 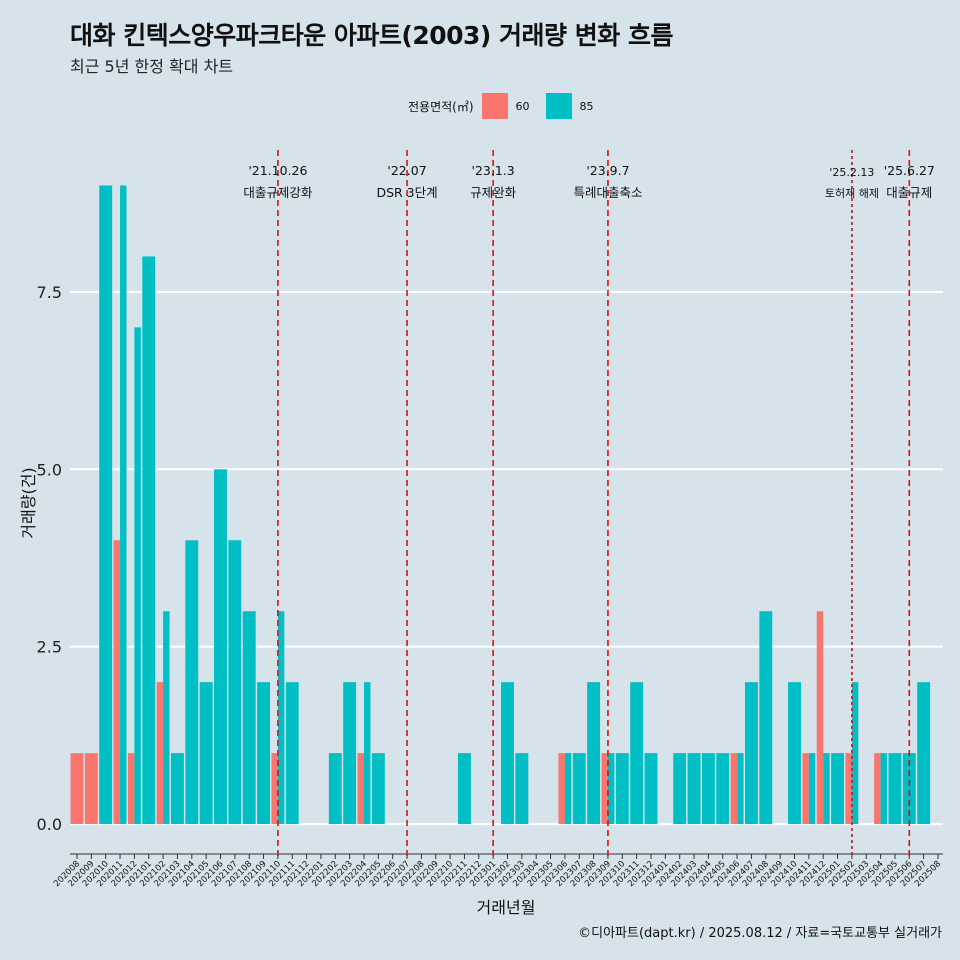 I want to click on legend: 전용면적(㎡) 60 85, so click(x=509, y=106).